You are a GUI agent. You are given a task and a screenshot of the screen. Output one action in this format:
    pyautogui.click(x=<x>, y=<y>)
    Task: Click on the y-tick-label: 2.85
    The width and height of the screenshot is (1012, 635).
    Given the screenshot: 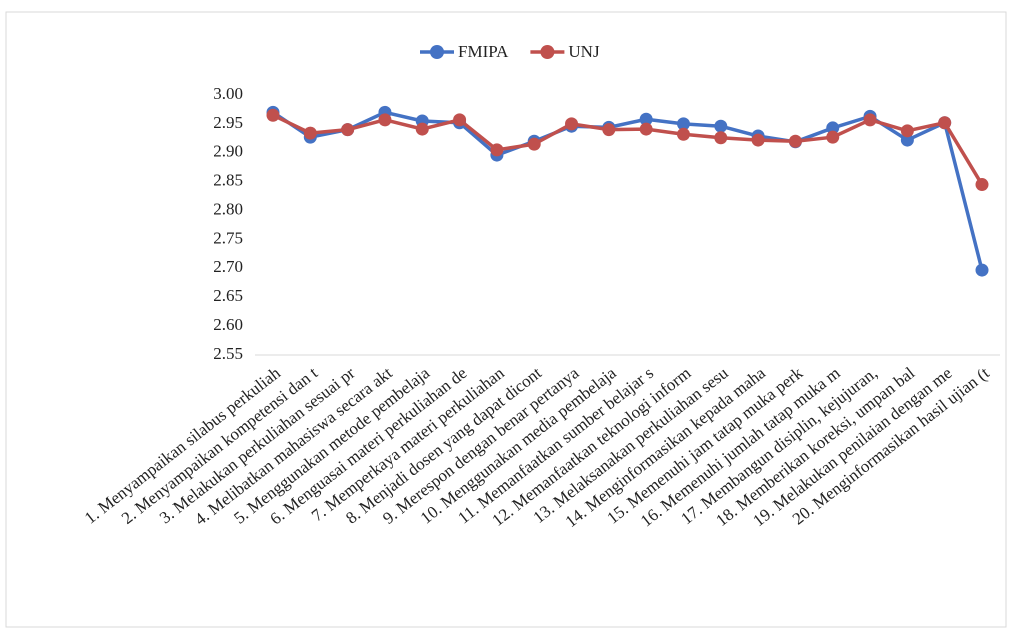 What is the action you would take?
    pyautogui.click(x=228, y=180)
    